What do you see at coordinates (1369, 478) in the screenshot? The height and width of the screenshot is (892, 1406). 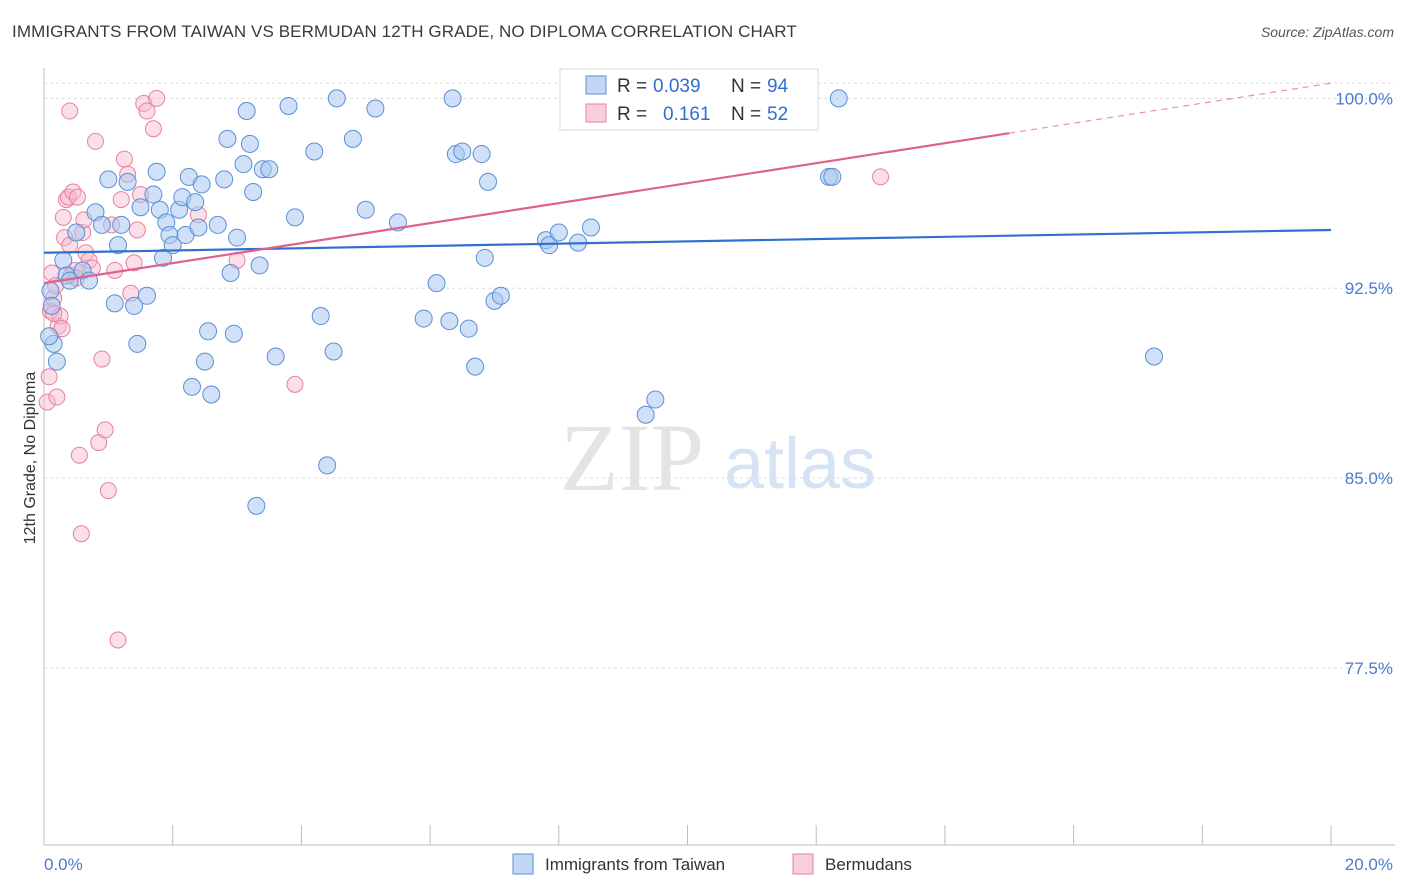 I see `y-tick-label: 85.0%` at bounding box center [1369, 478].